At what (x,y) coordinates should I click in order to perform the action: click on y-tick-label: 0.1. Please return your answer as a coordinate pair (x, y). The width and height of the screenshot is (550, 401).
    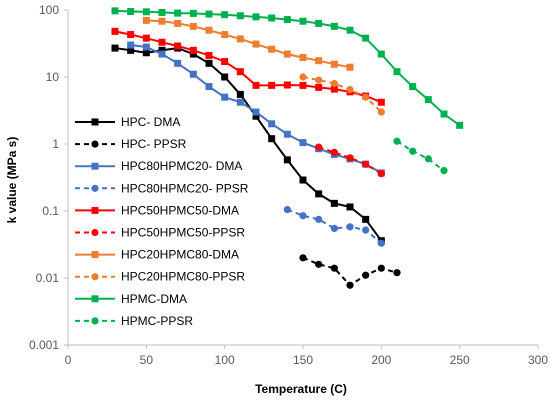
    Looking at the image, I should click on (50, 211).